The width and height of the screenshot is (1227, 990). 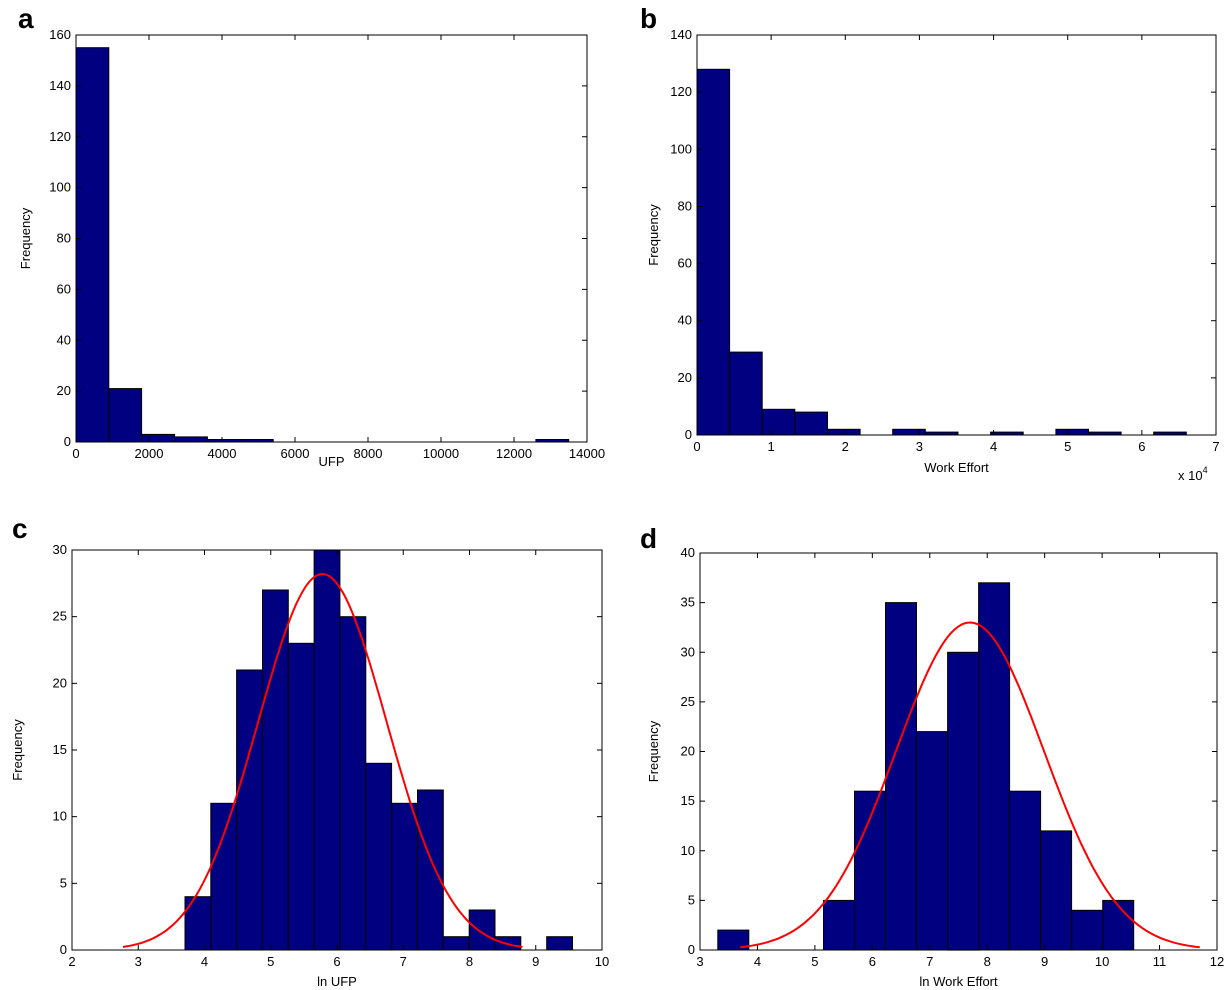 What do you see at coordinates (60, 34) in the screenshot?
I see `y-tick-label: 160` at bounding box center [60, 34].